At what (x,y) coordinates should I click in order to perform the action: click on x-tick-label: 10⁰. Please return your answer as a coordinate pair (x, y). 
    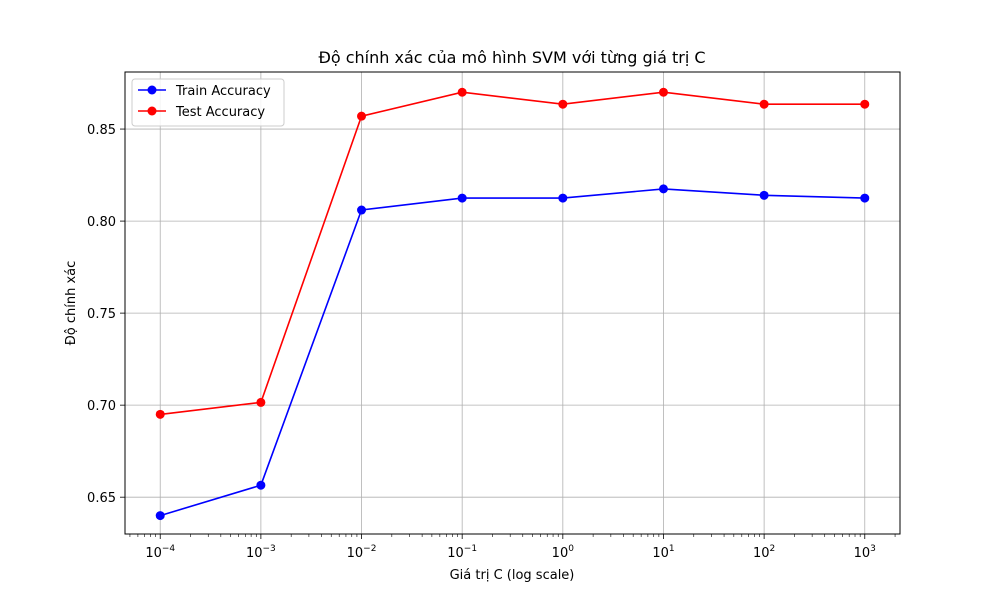
    Looking at the image, I should click on (563, 552).